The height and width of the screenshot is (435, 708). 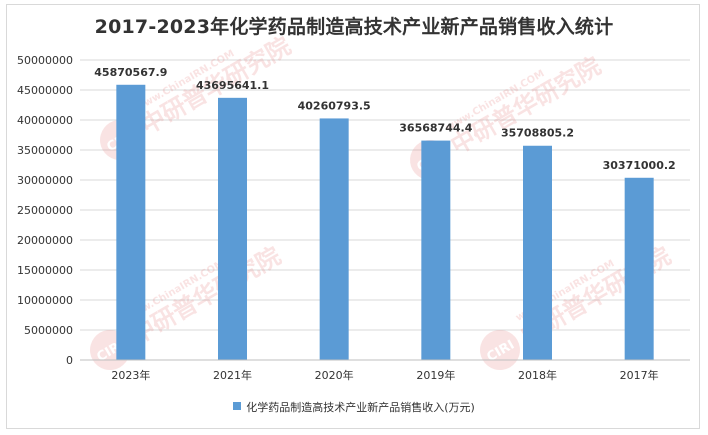 What do you see at coordinates (45, 60) in the screenshot?
I see `y-tick-label: 50000000` at bounding box center [45, 60].